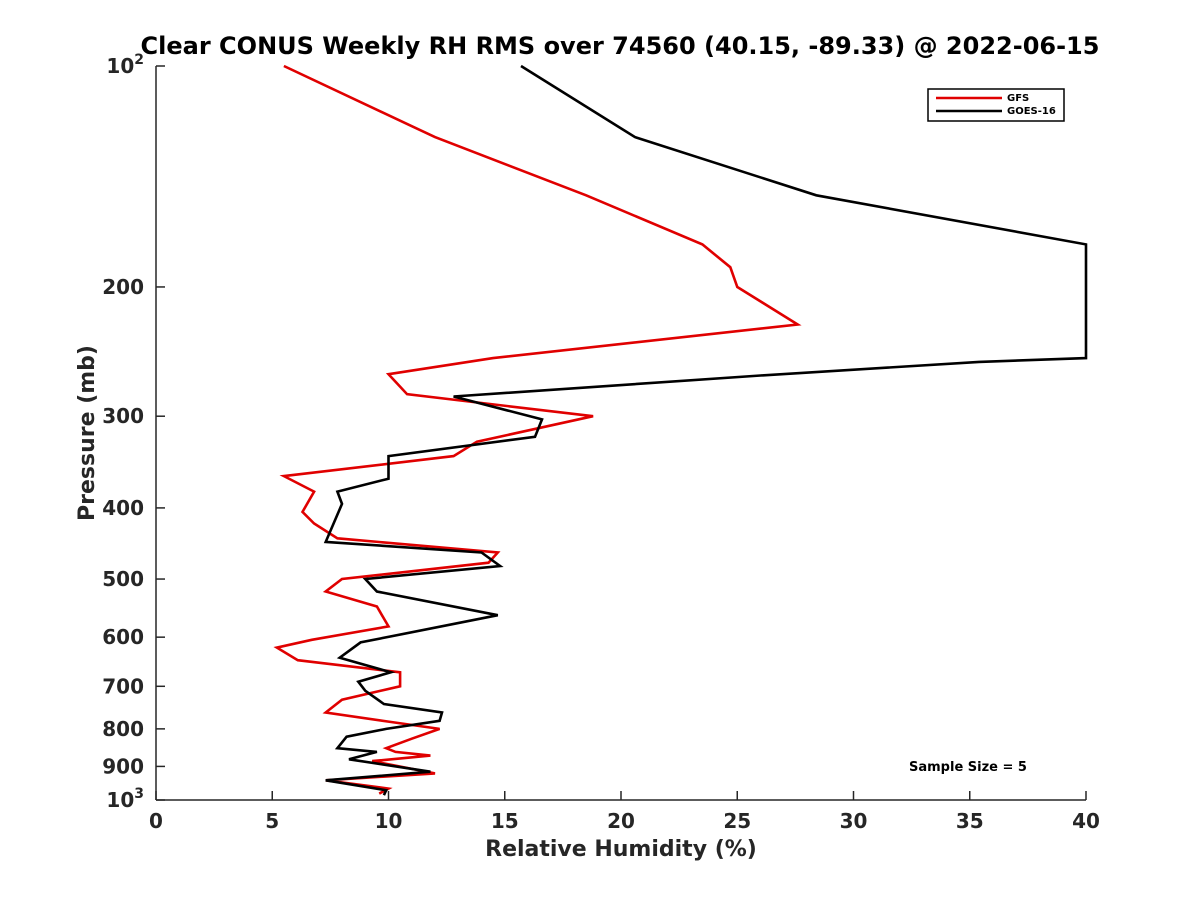  I want to click on y-tick-label: 700, so click(123, 686).